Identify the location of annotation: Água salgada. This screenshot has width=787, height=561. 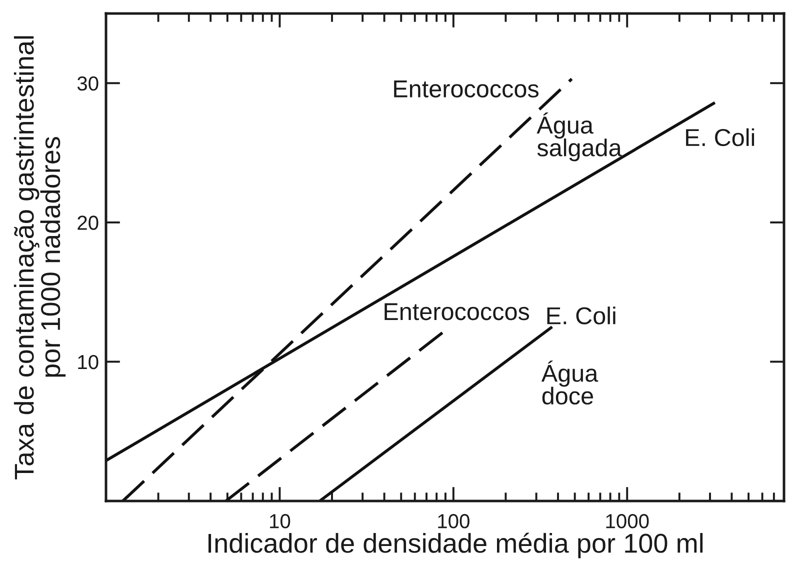
(579, 137).